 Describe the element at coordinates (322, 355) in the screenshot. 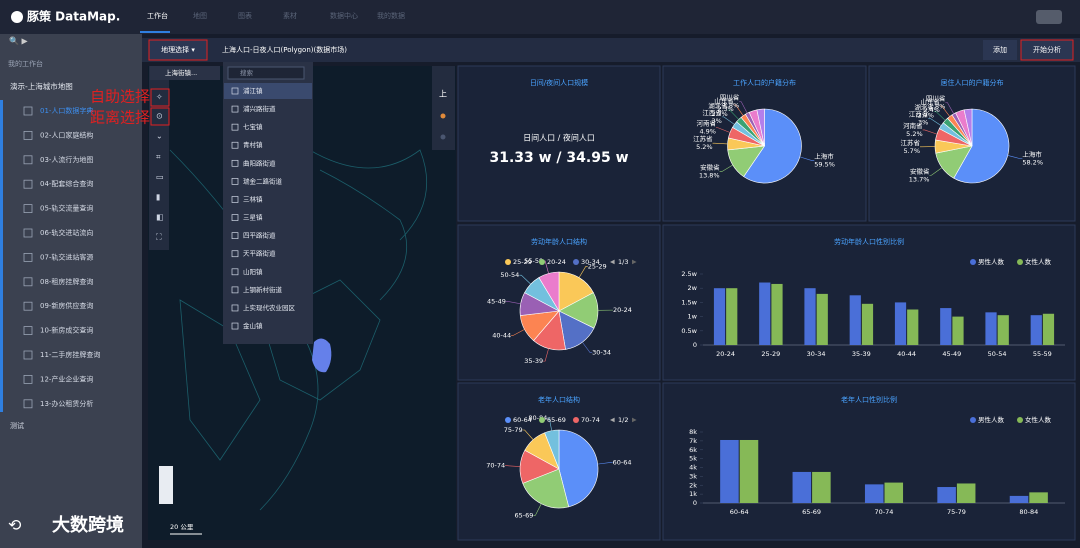

I see `selected-area` at that location.